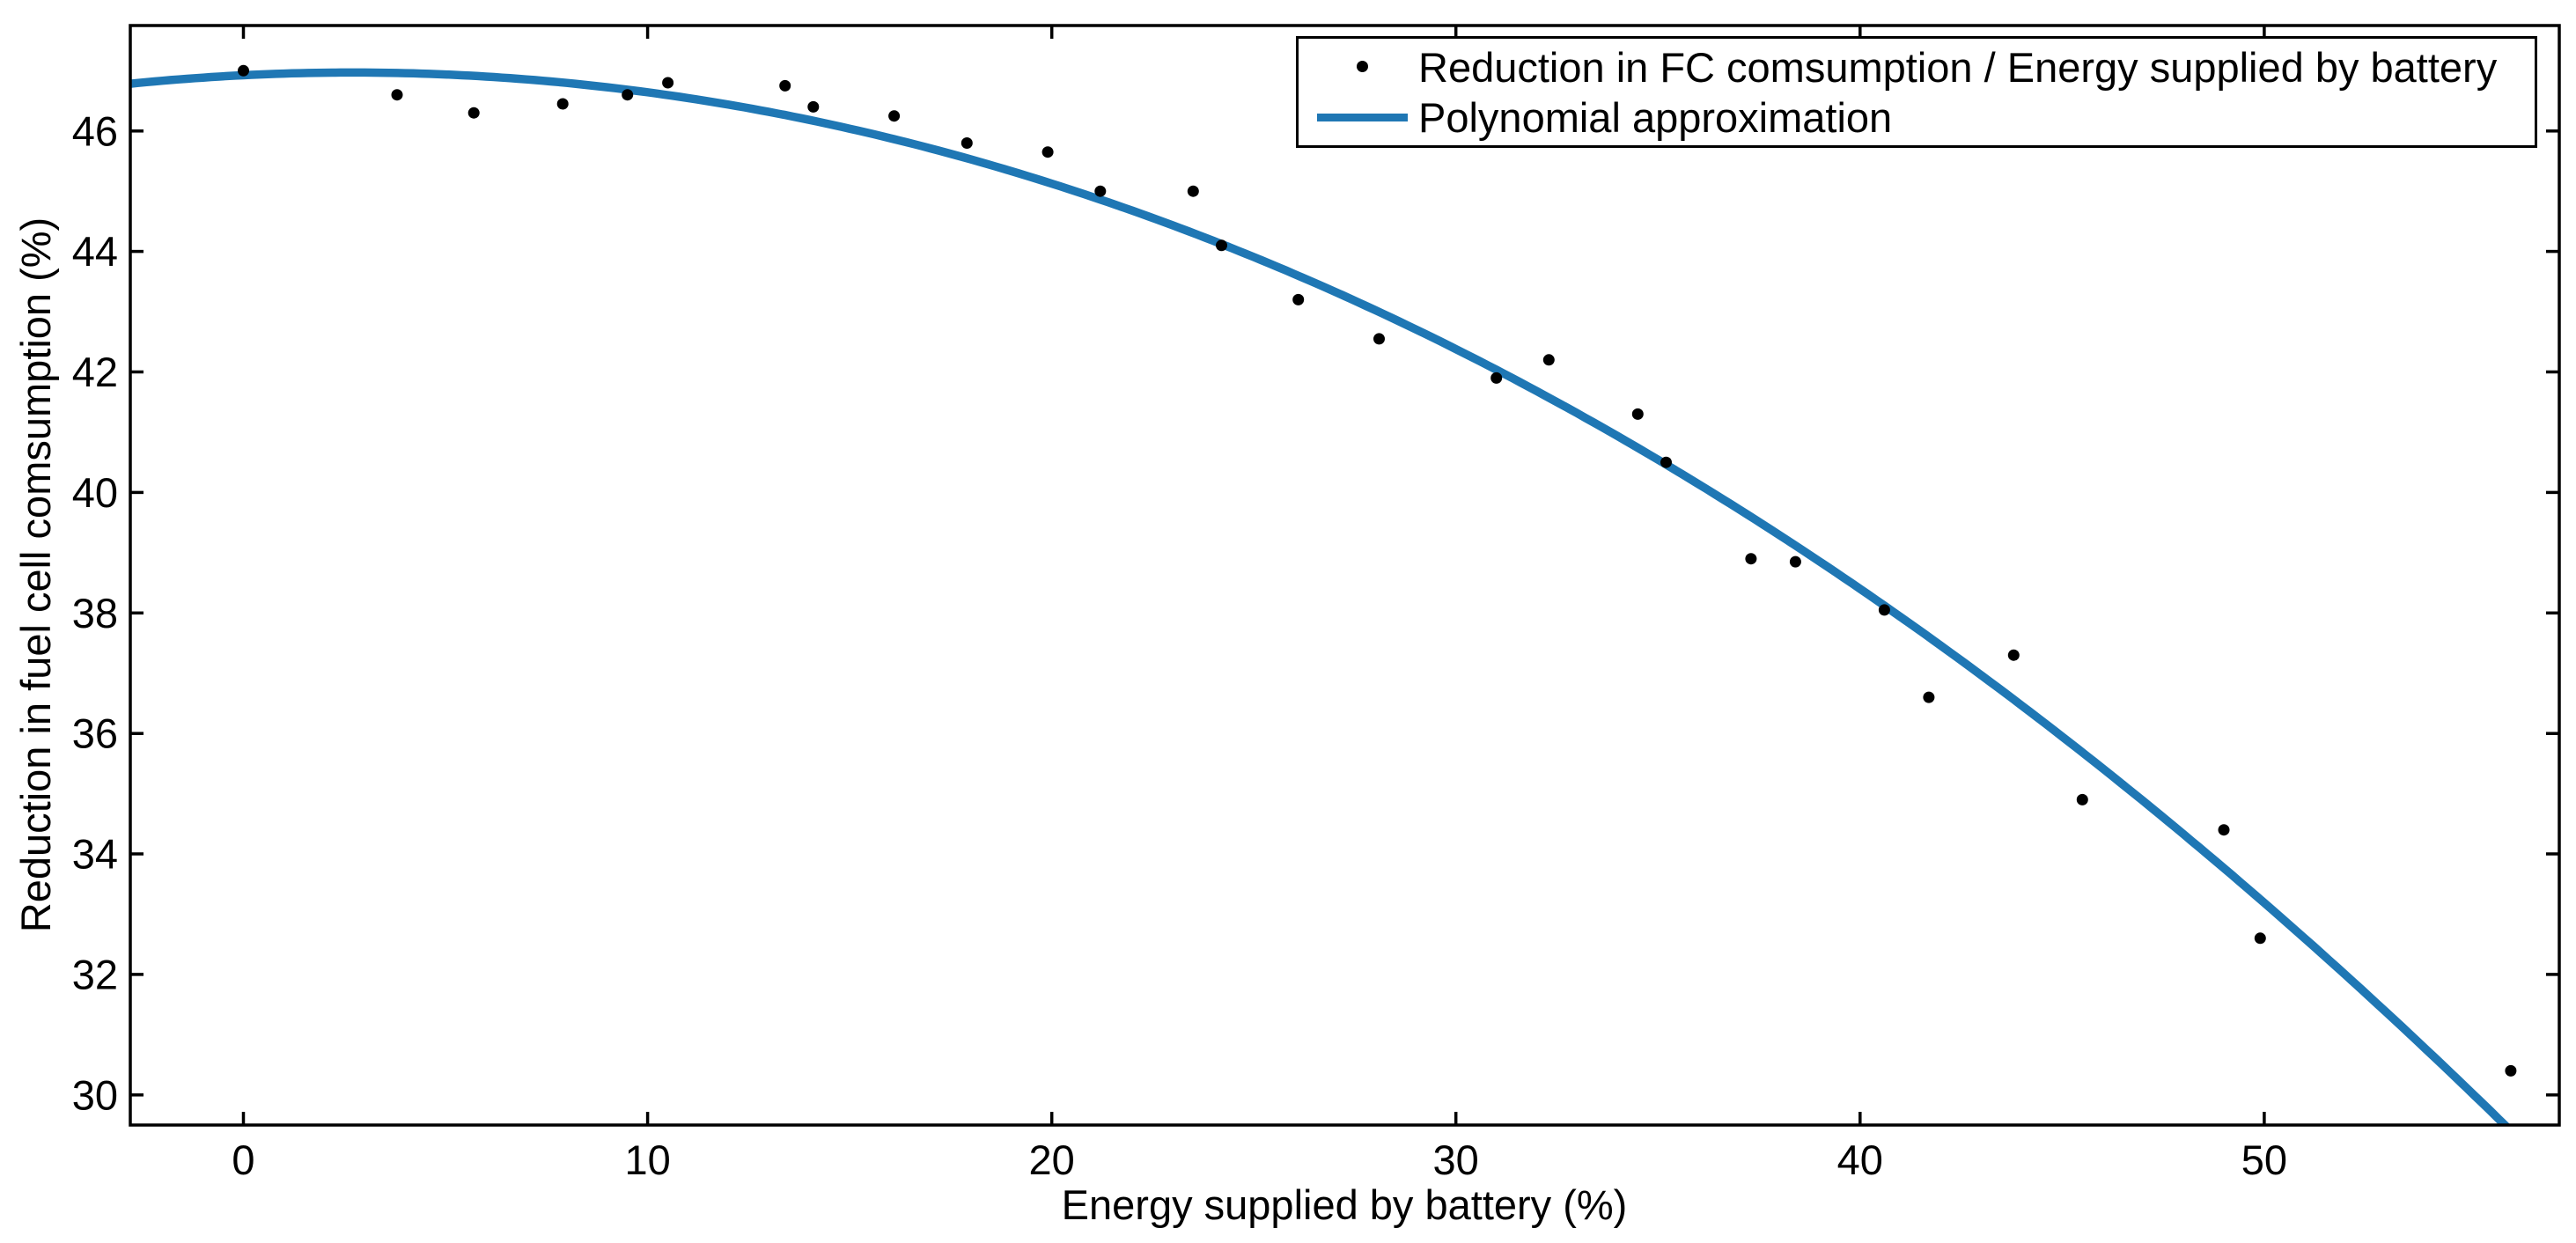 Image resolution: width=2576 pixels, height=1243 pixels. Describe the element at coordinates (95, 130) in the screenshot. I see `y-tick-label: 46` at that location.